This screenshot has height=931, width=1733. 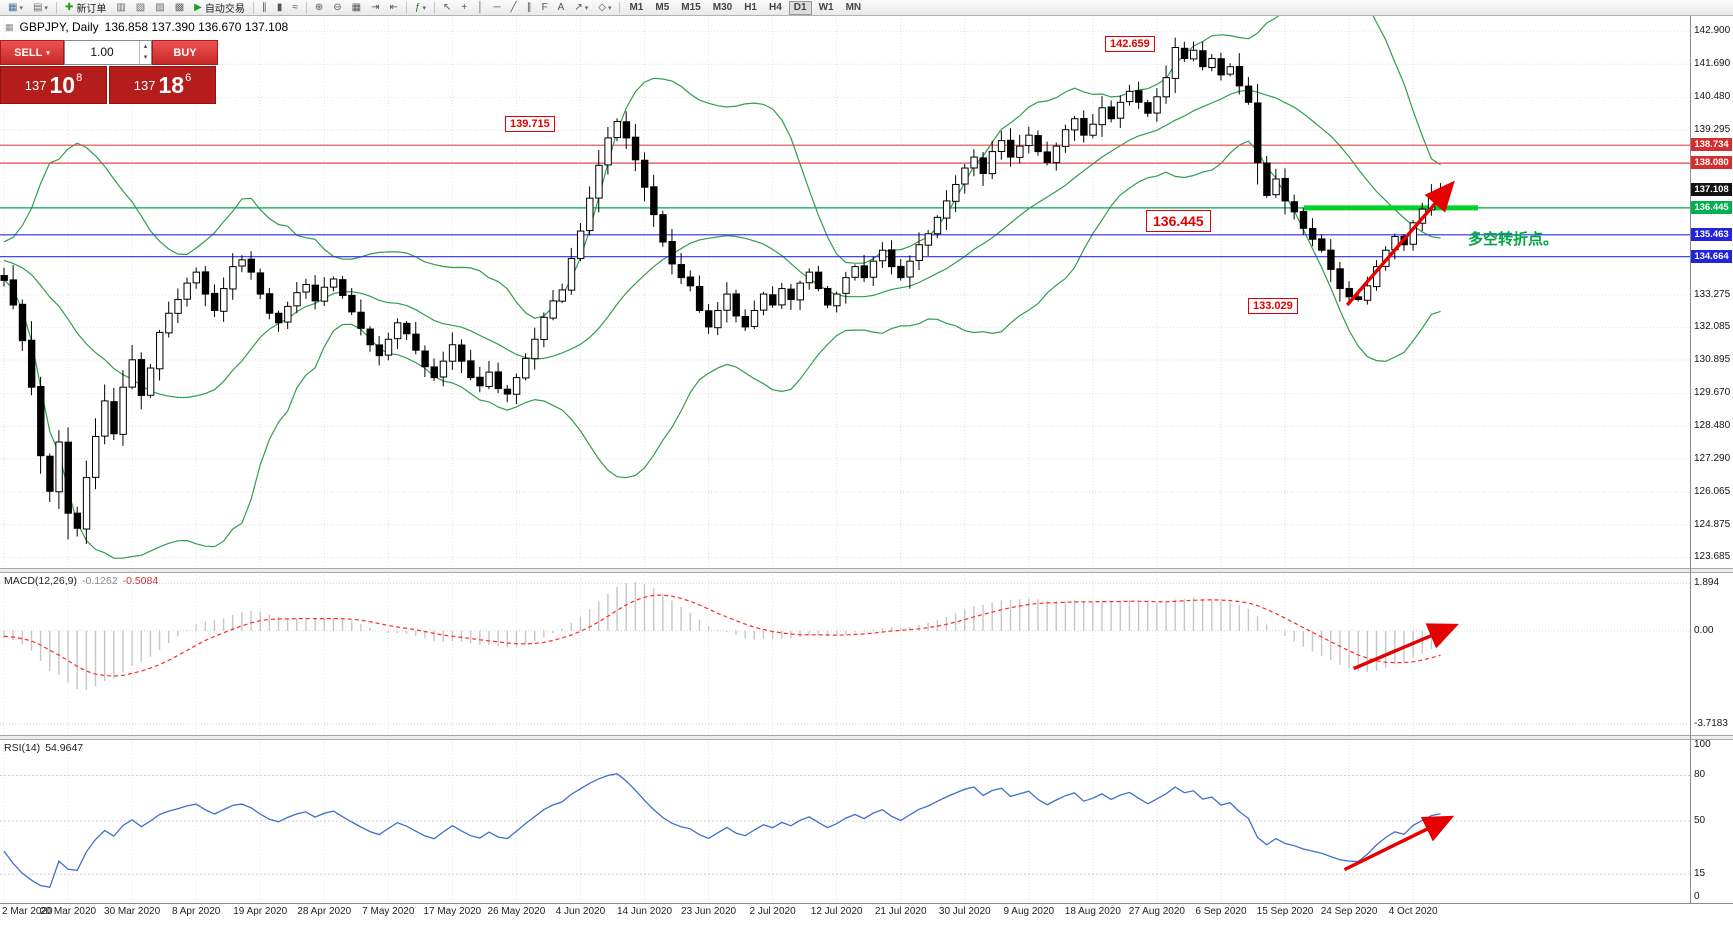 What do you see at coordinates (1712, 64) in the screenshot?
I see `price-scale-value: 141.690` at bounding box center [1712, 64].